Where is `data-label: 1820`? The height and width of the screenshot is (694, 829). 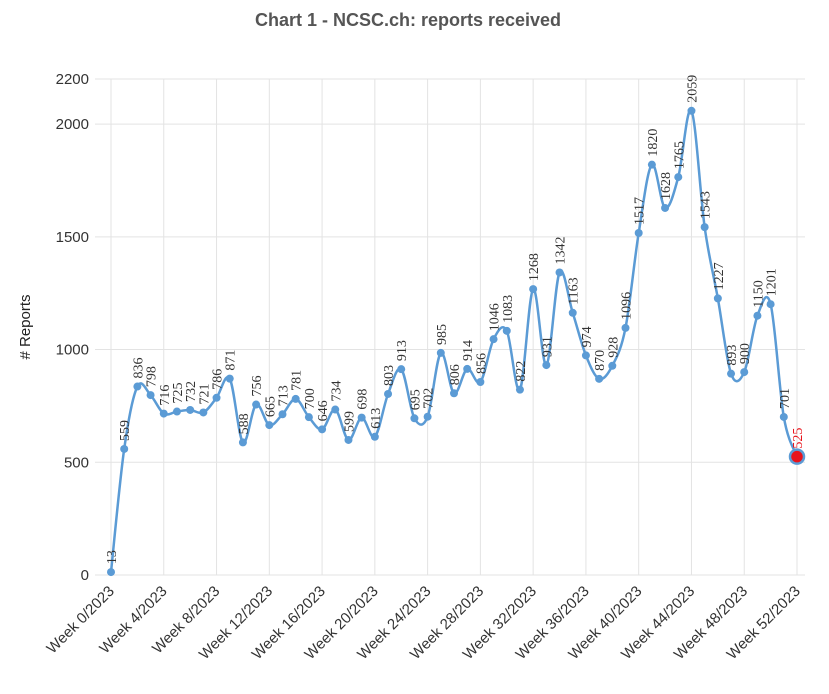 data-label: 1820 is located at coordinates (653, 143).